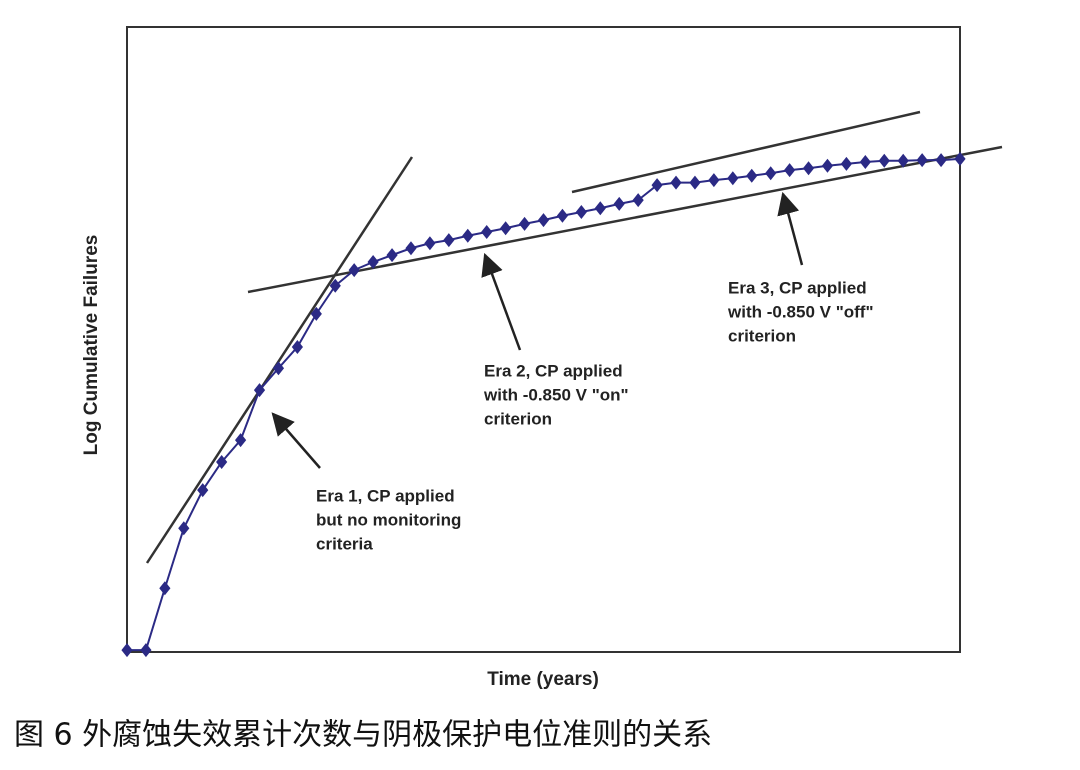 The image size is (1080, 770). Describe the element at coordinates (556, 394) in the screenshot. I see `annotation: with -0.850 V "on"` at that location.